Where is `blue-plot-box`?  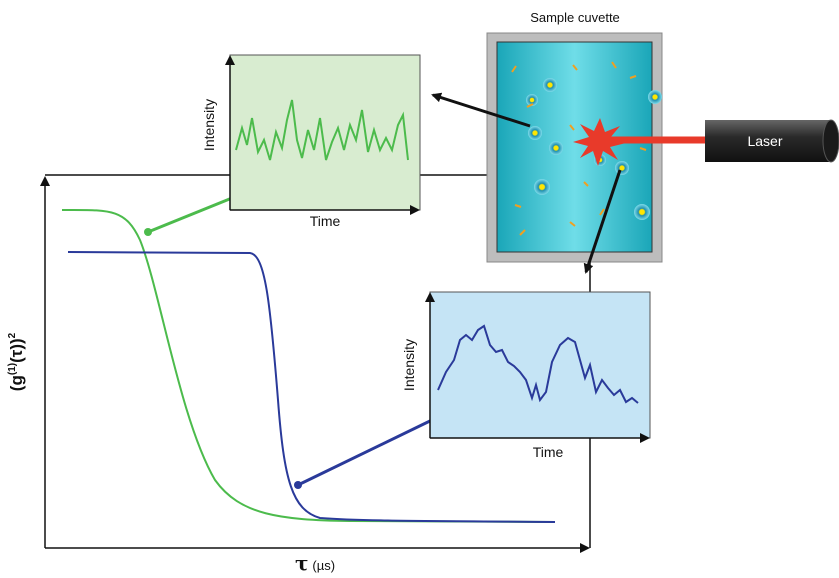 blue-plot-box is located at coordinates (540, 365).